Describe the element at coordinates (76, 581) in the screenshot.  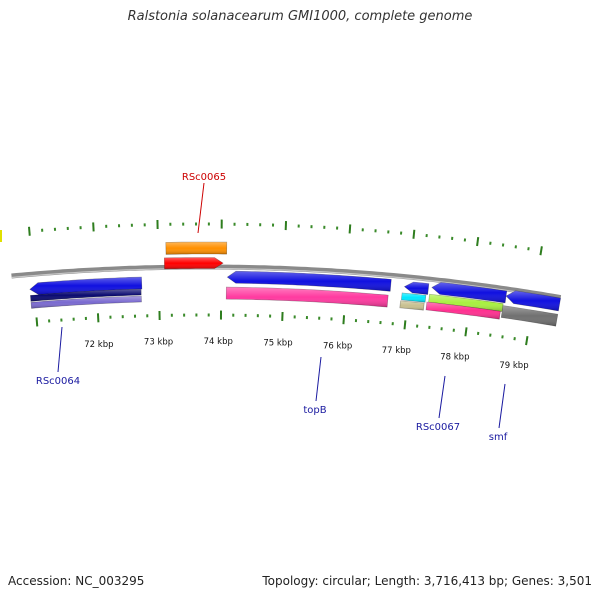
I see `accession-label: Accession: NC_003295` at that location.